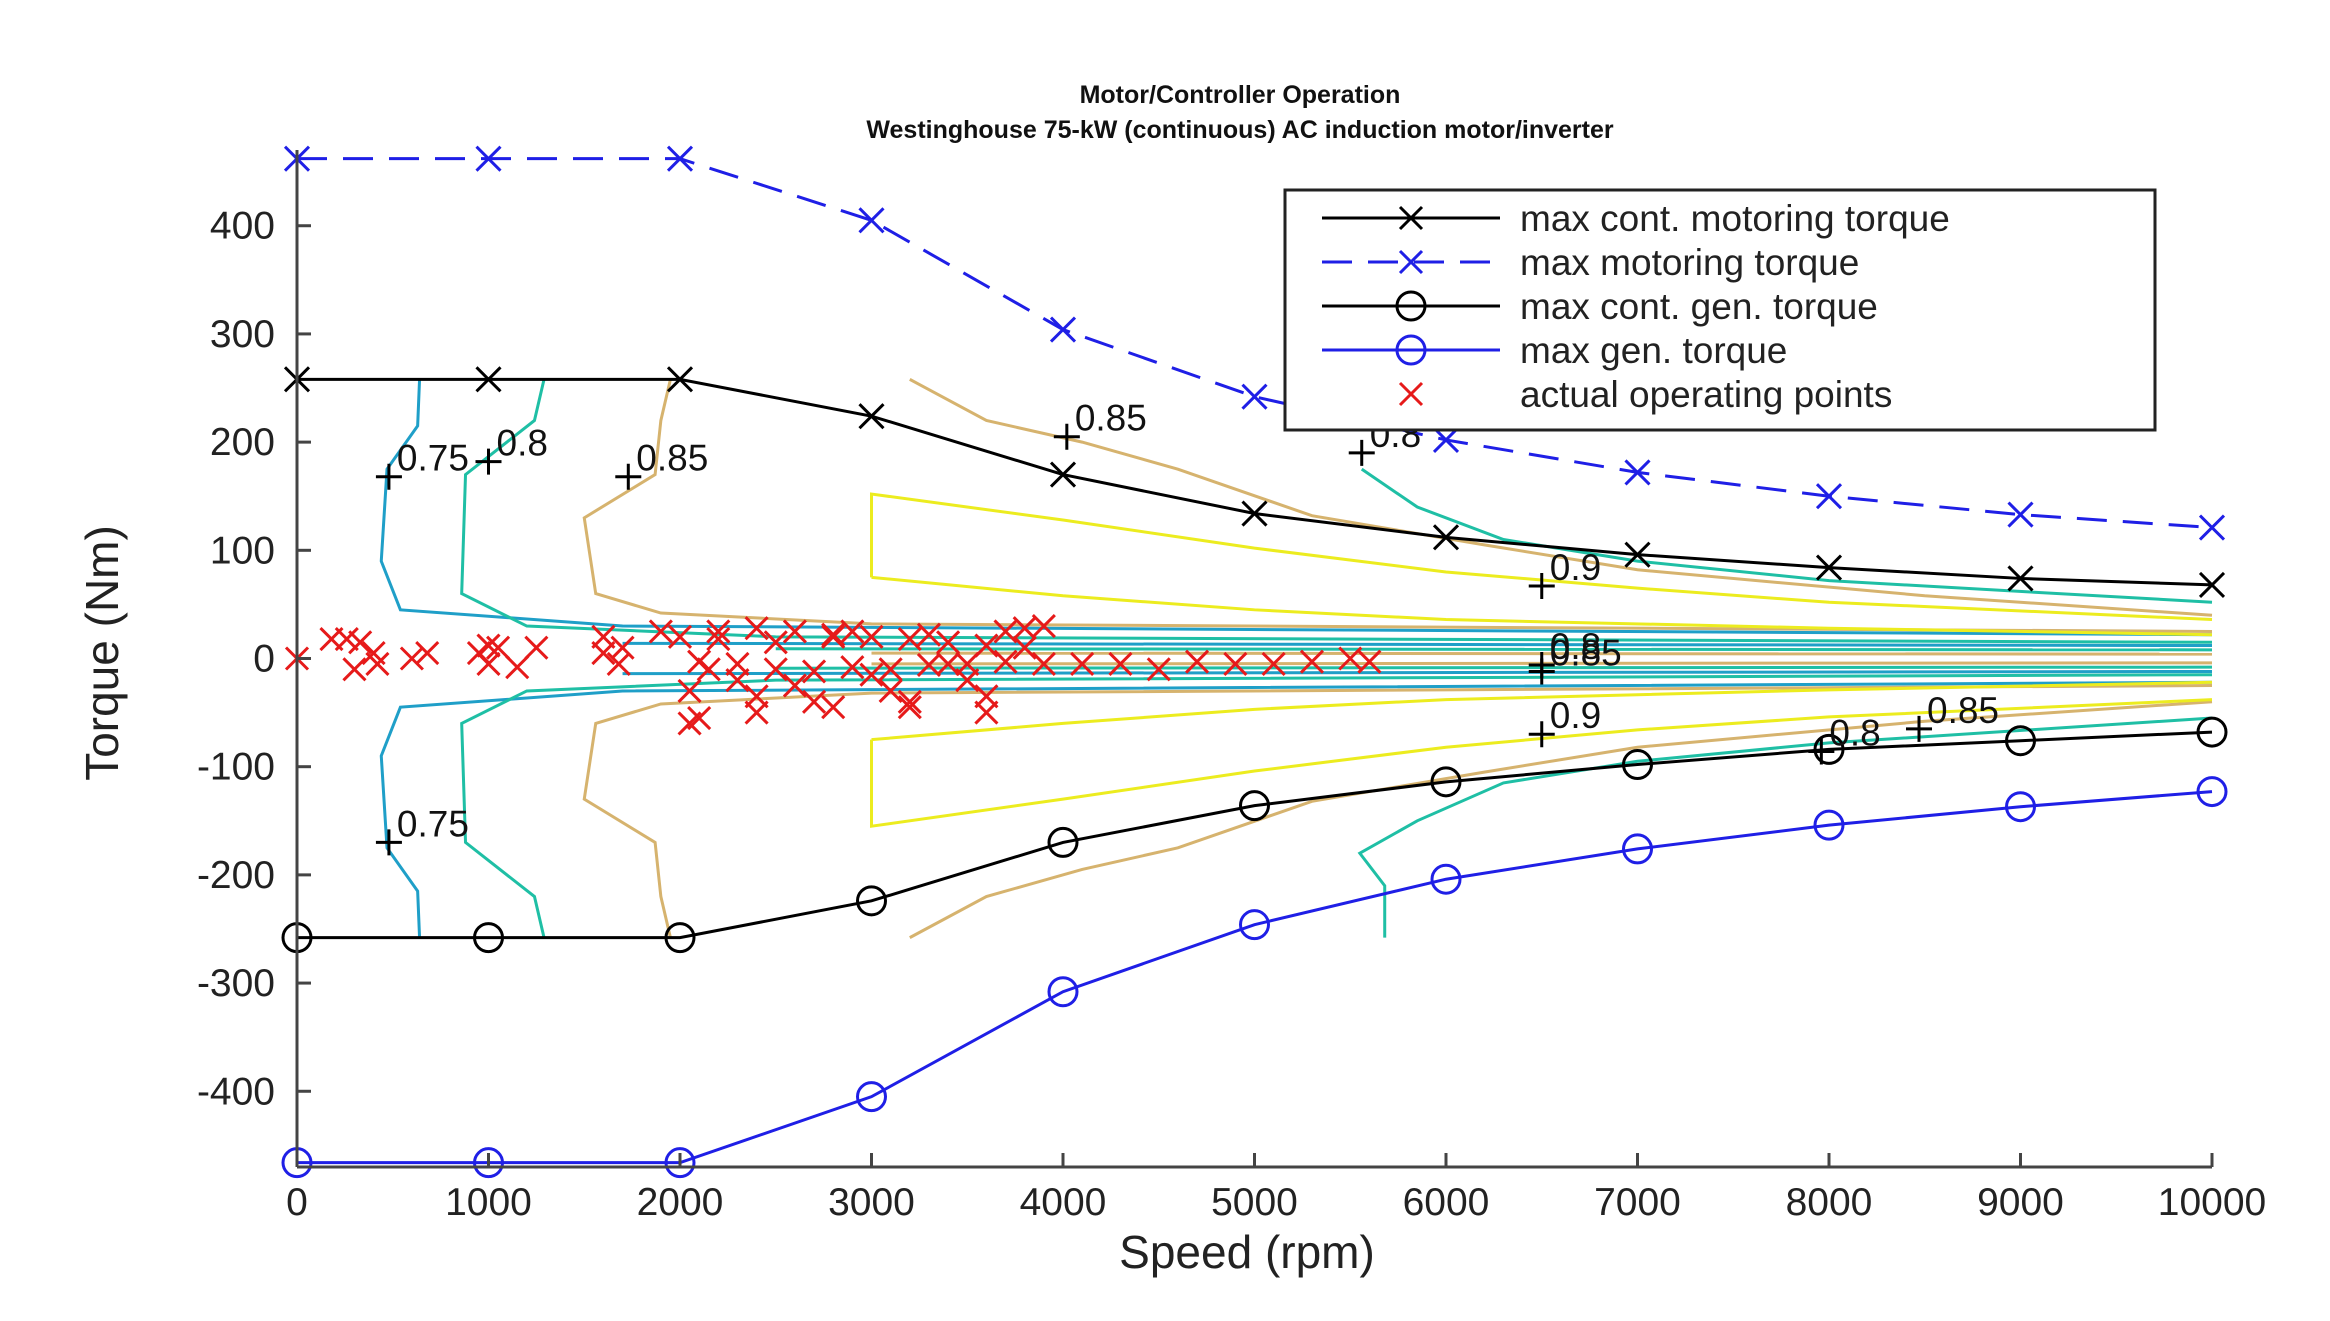 Image resolution: width=2330 pixels, height=1321 pixels. I want to click on y-tick-label: -200, so click(236, 875).